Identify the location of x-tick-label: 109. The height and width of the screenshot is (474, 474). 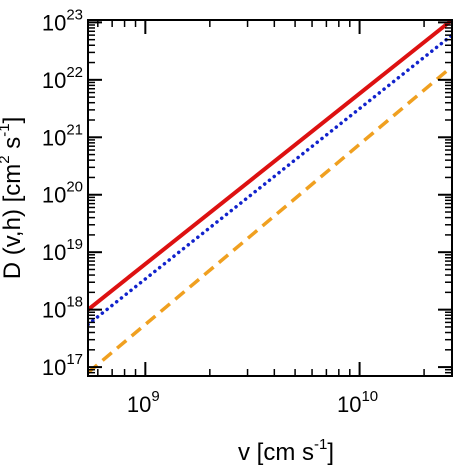
(143, 402).